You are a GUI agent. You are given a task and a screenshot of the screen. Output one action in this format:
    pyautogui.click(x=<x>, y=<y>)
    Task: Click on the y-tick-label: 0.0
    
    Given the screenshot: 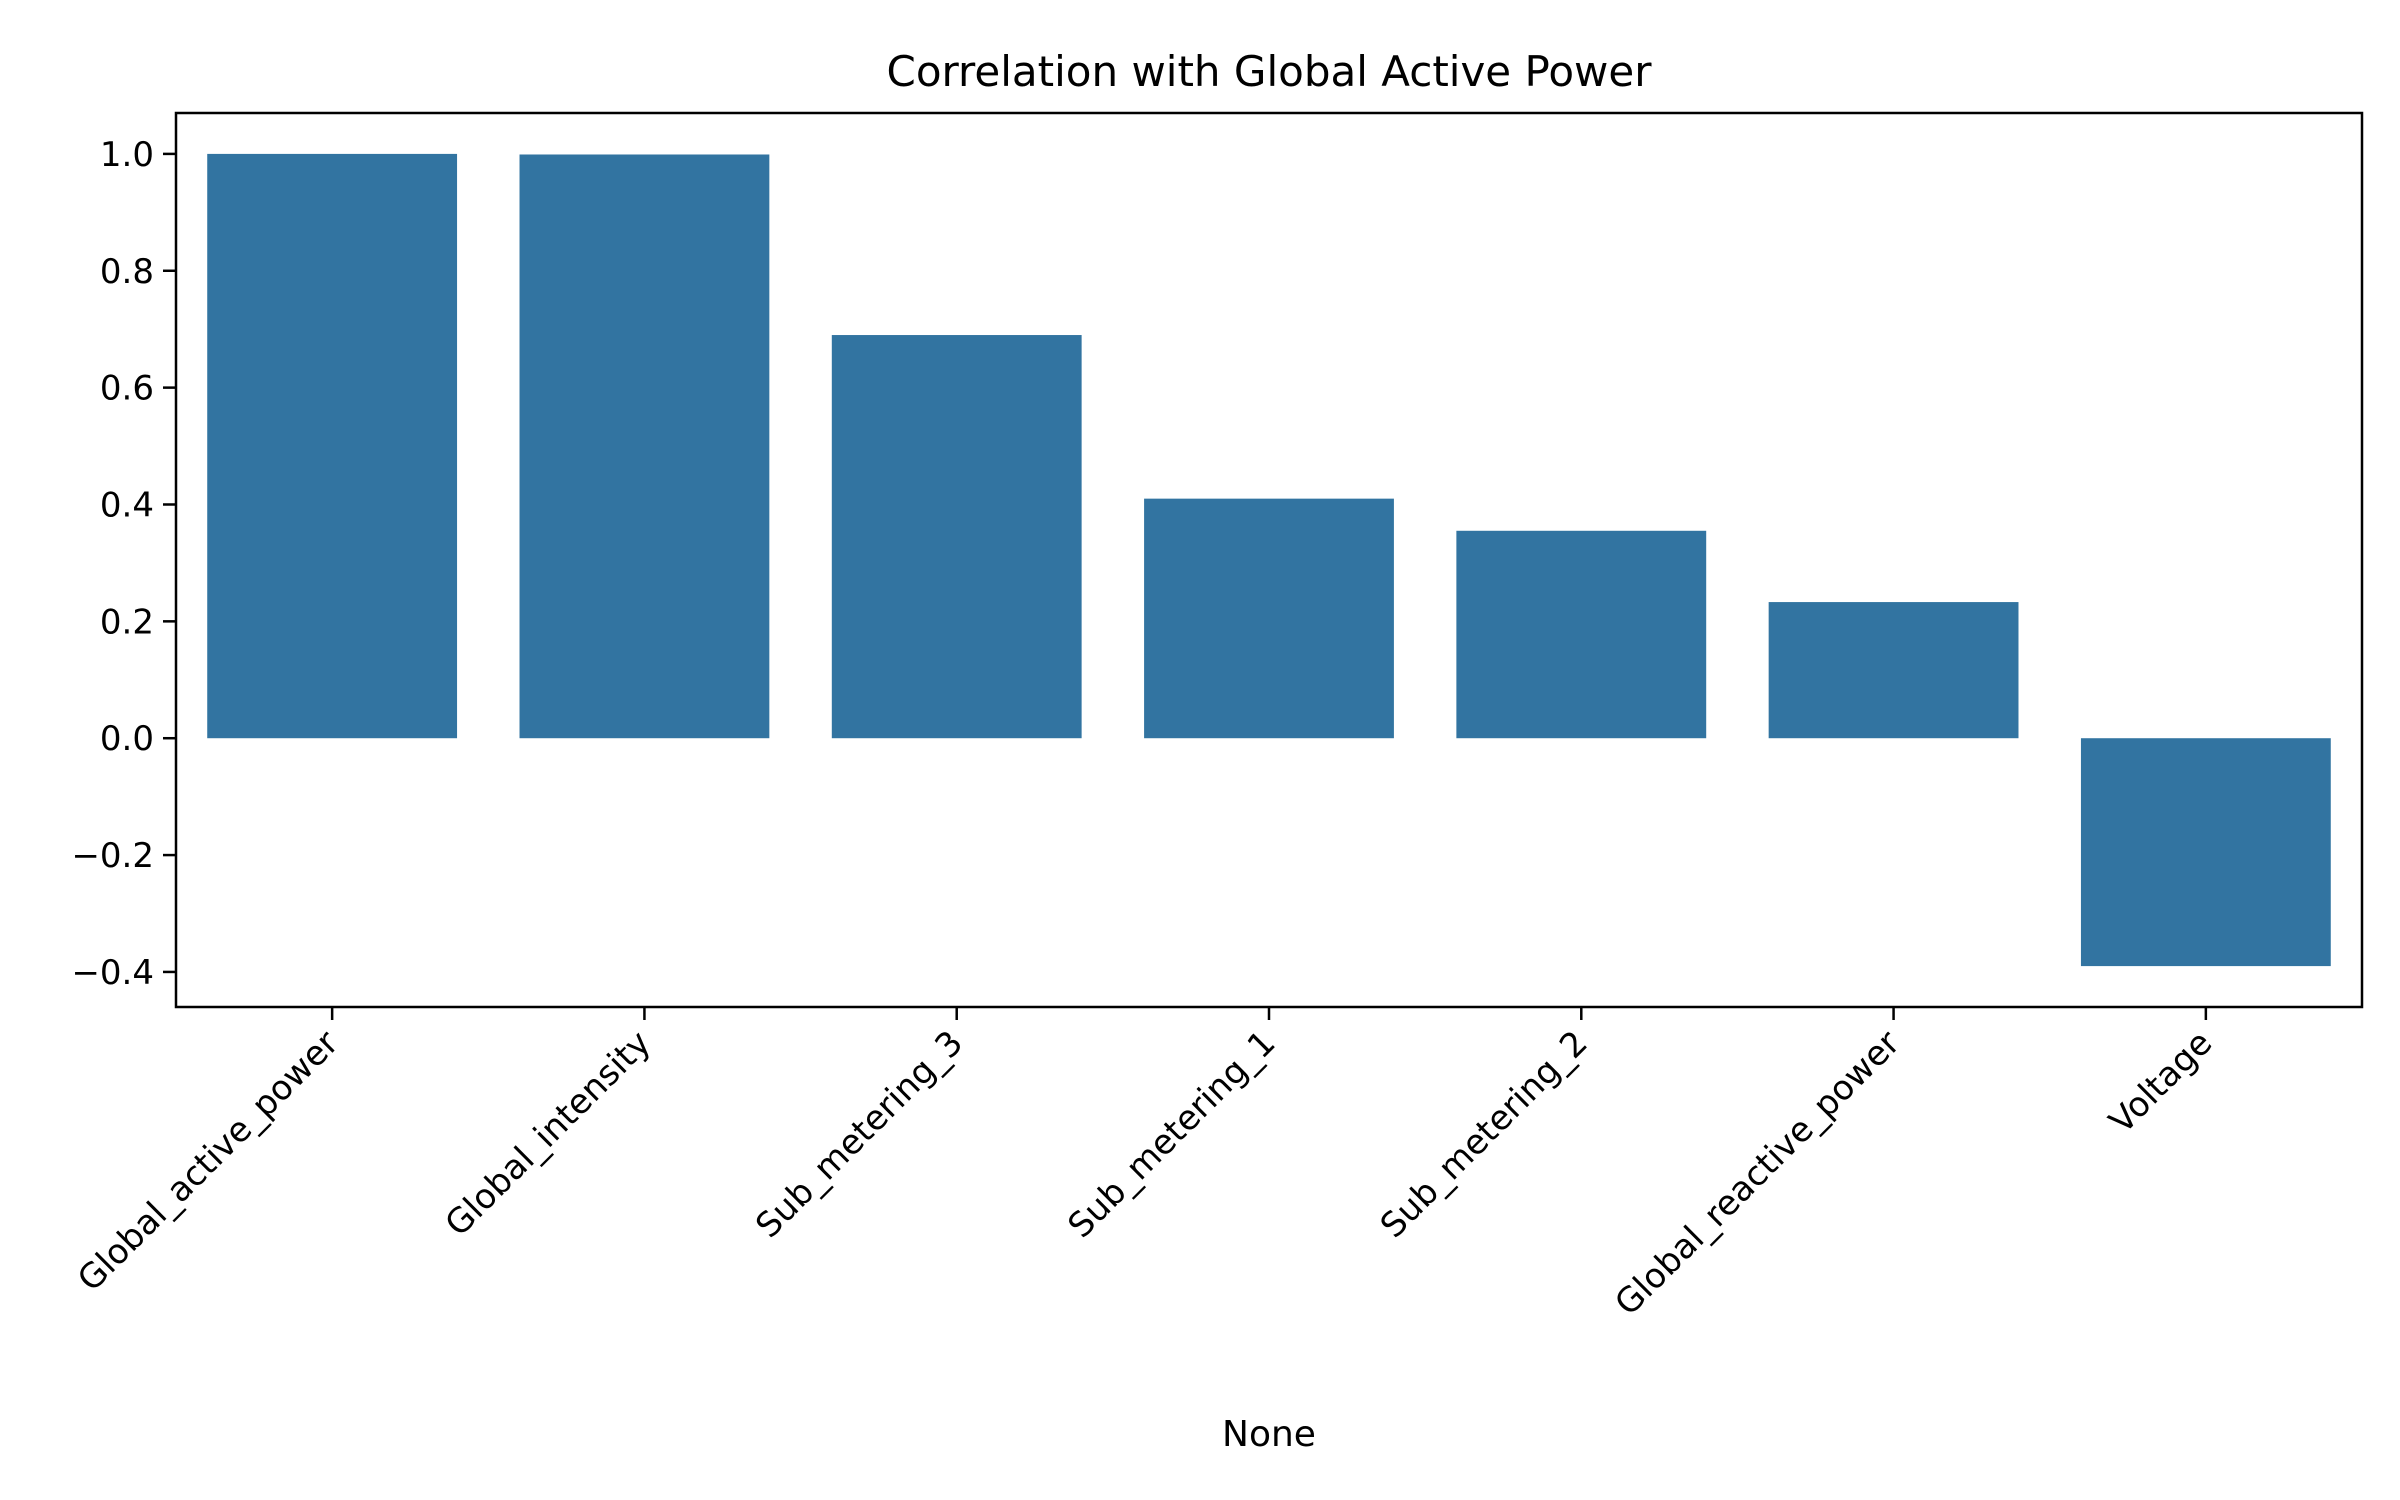 What is the action you would take?
    pyautogui.click(x=127, y=739)
    